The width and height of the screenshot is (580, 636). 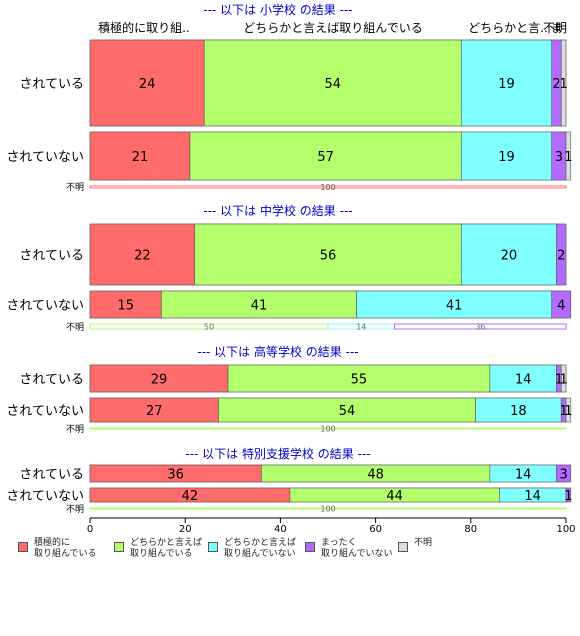 What do you see at coordinates (359, 380) in the screenshot?
I see `bar-row-value-label: 55` at bounding box center [359, 380].